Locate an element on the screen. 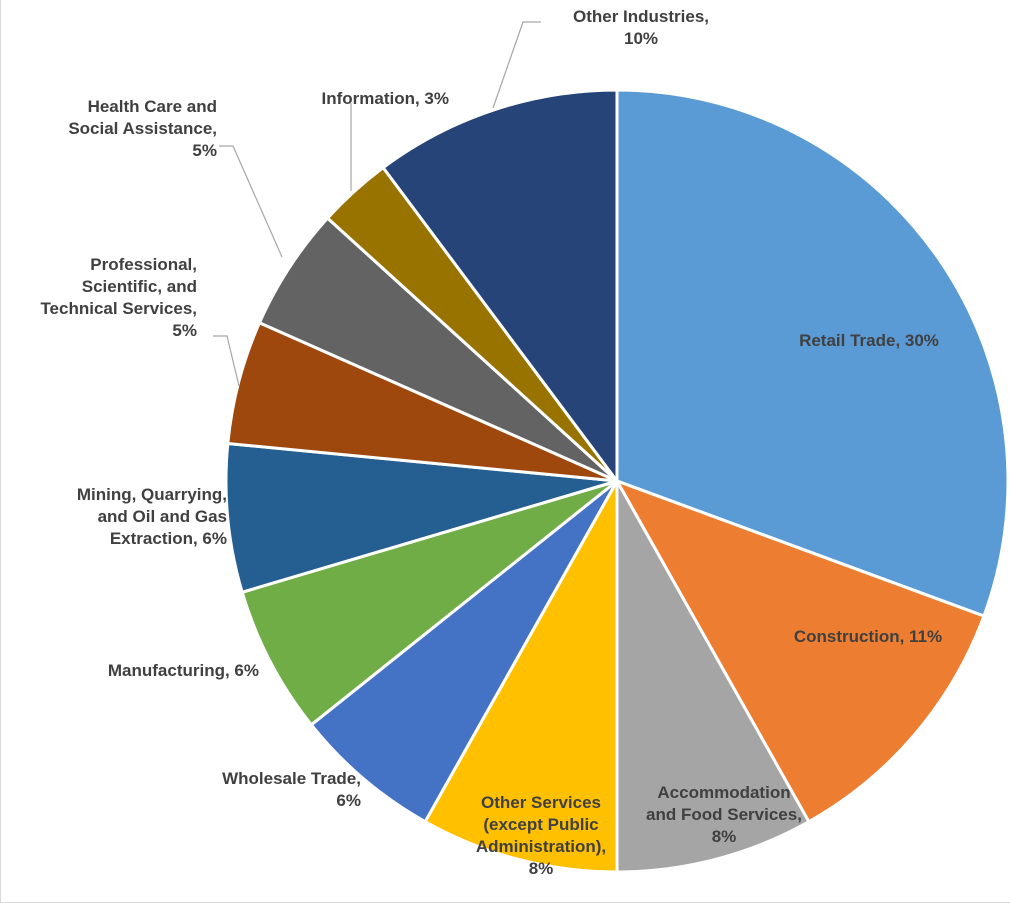  pie-slice-manufacturing is located at coordinates (429, 603).